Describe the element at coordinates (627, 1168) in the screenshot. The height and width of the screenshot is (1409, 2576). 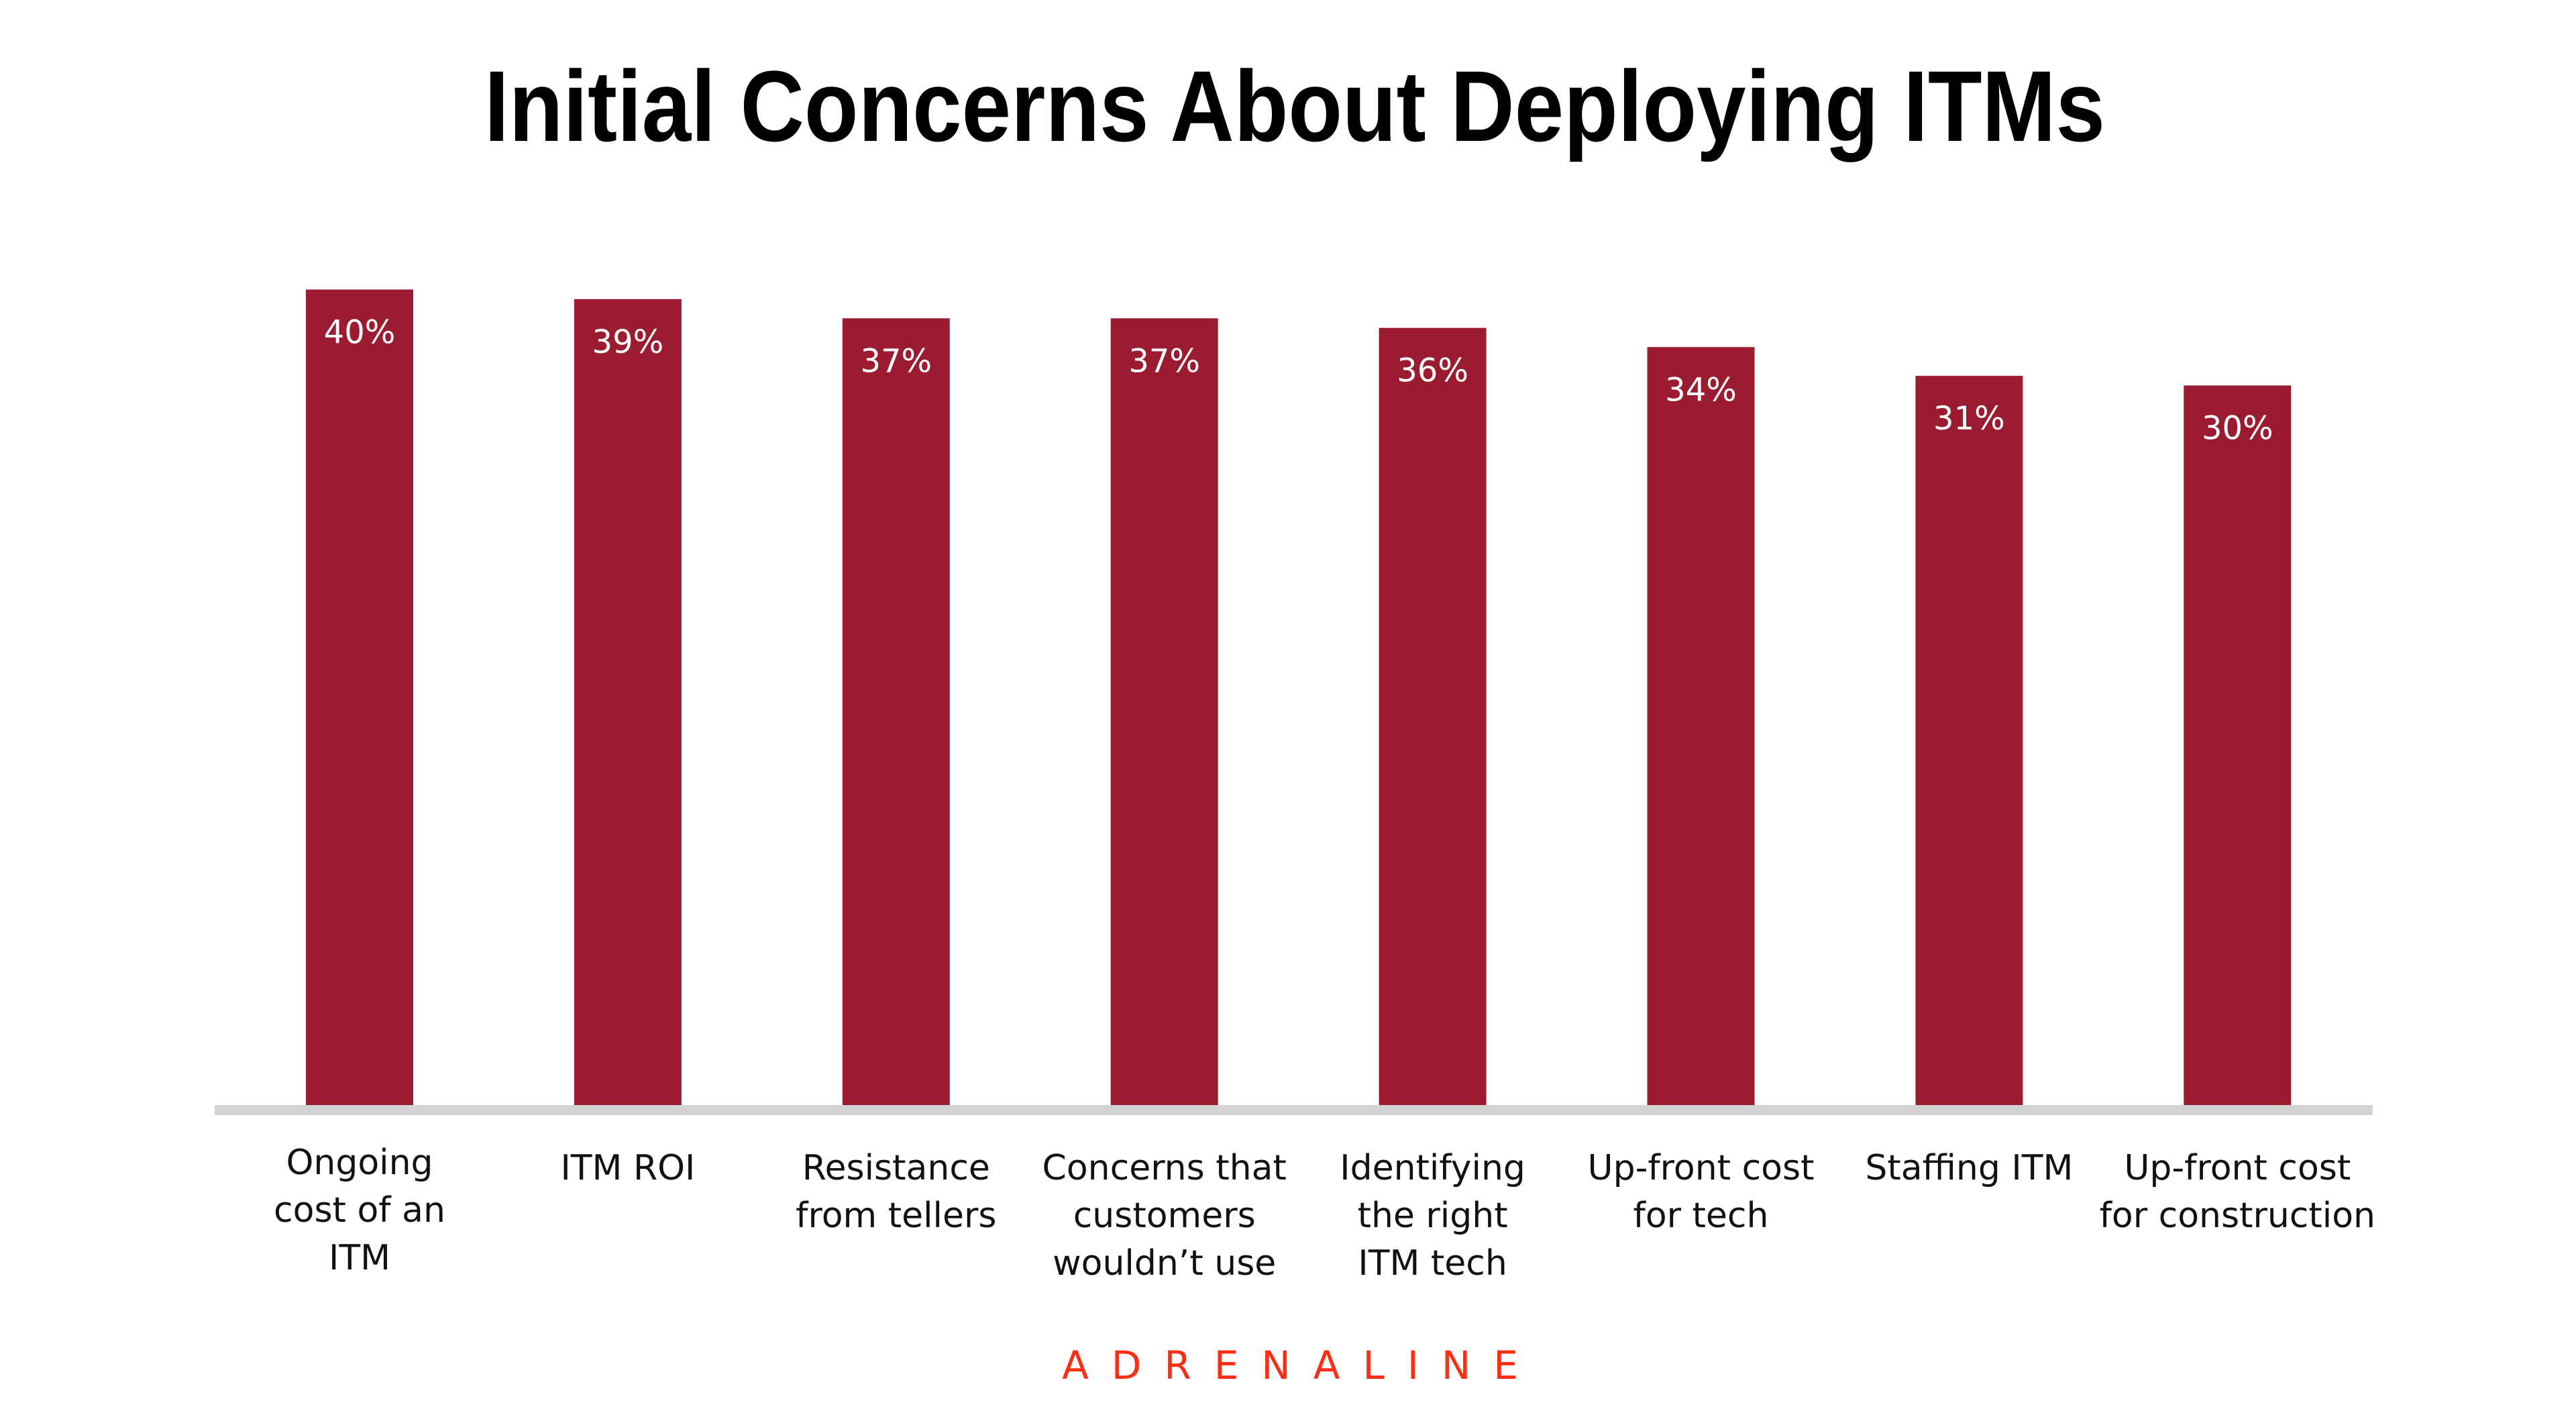
I see `category-label: ITM ROI` at that location.